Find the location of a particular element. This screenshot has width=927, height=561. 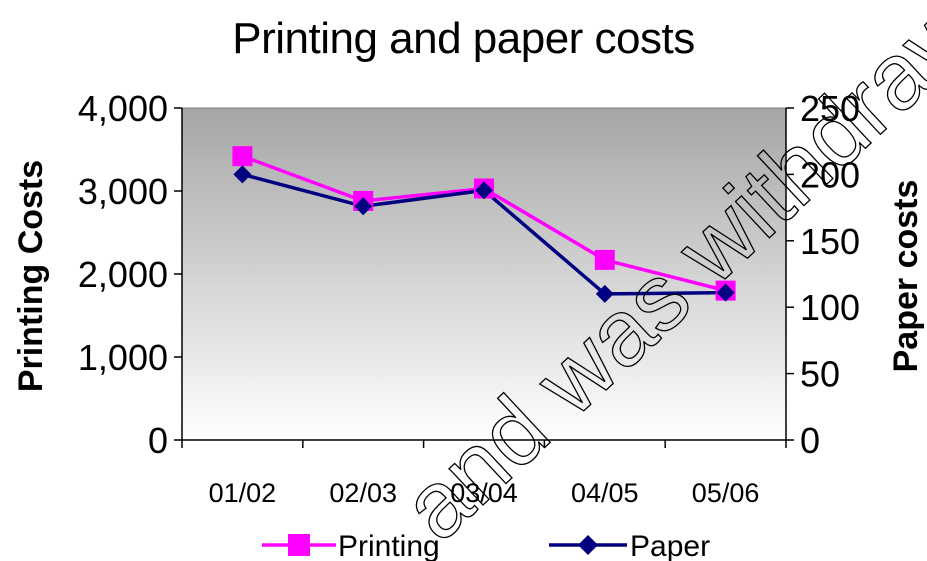

legend-marker-square is located at coordinates (299, 545).